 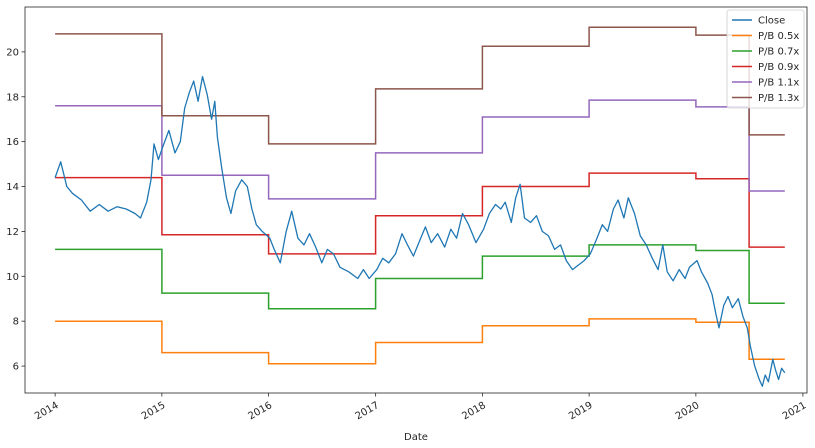 What do you see at coordinates (16, 322) in the screenshot?
I see `y-tick-label: 8` at bounding box center [16, 322].